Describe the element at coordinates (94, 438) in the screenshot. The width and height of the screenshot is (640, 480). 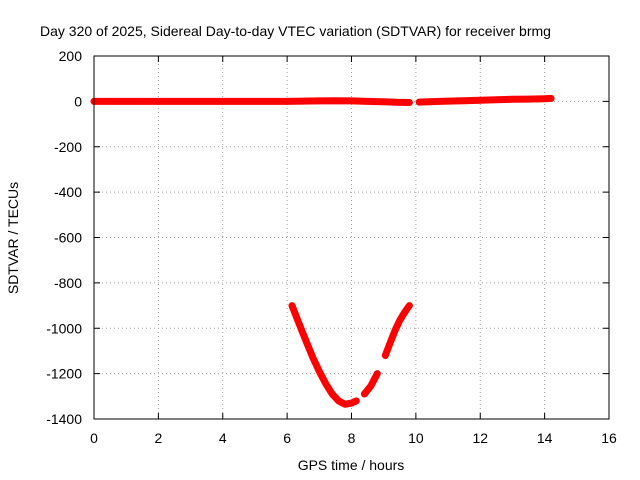
I see `x-tick-label: 0` at that location.